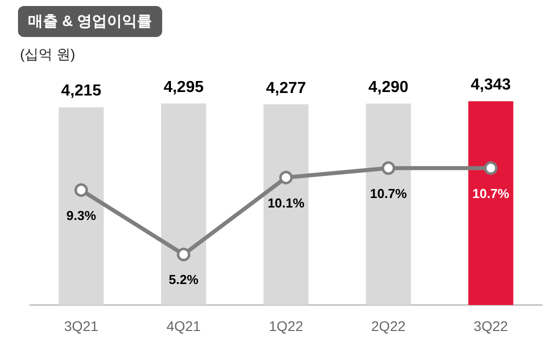 The image size is (552, 347). I want to click on data-label: 5.2%, so click(183, 280).